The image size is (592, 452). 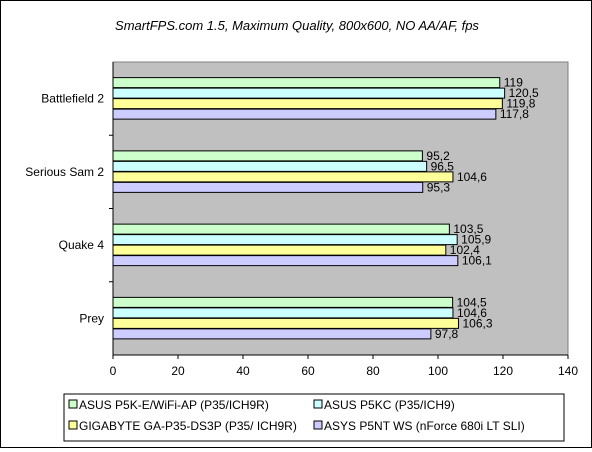 I want to click on x-tick-label: 100, so click(x=438, y=371).